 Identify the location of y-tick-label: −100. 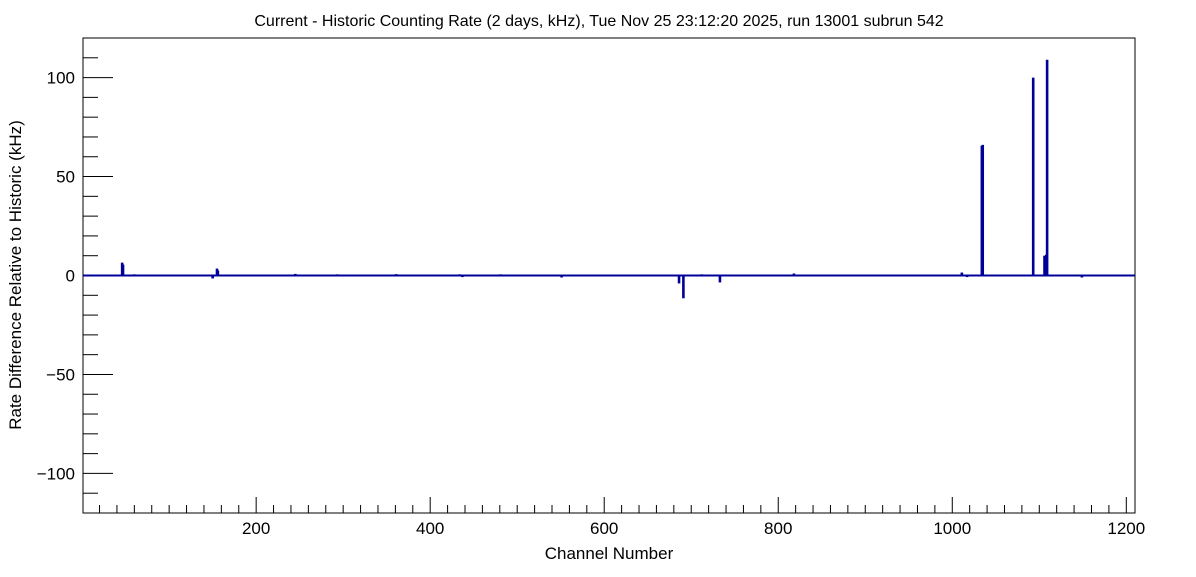
(56, 473).